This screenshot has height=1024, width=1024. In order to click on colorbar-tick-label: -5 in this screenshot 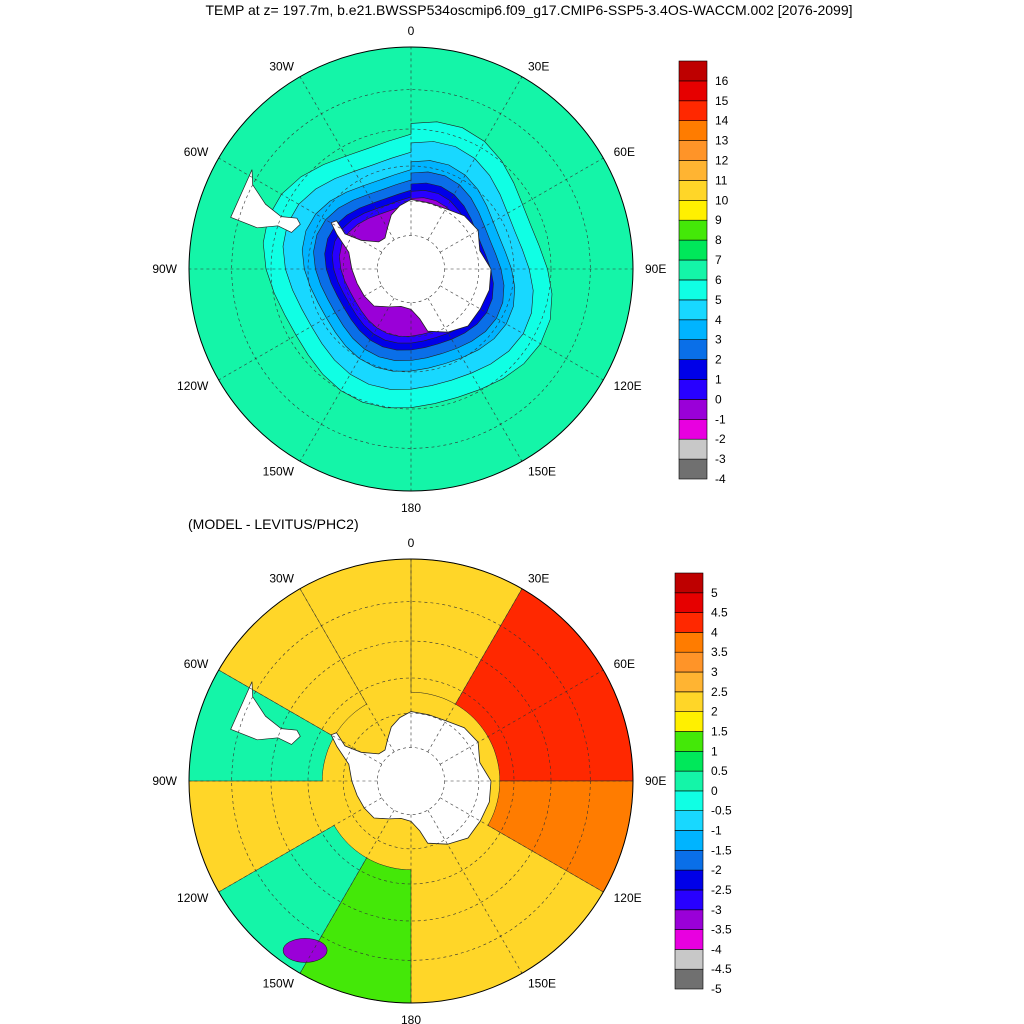, I will do `click(716, 989)`.